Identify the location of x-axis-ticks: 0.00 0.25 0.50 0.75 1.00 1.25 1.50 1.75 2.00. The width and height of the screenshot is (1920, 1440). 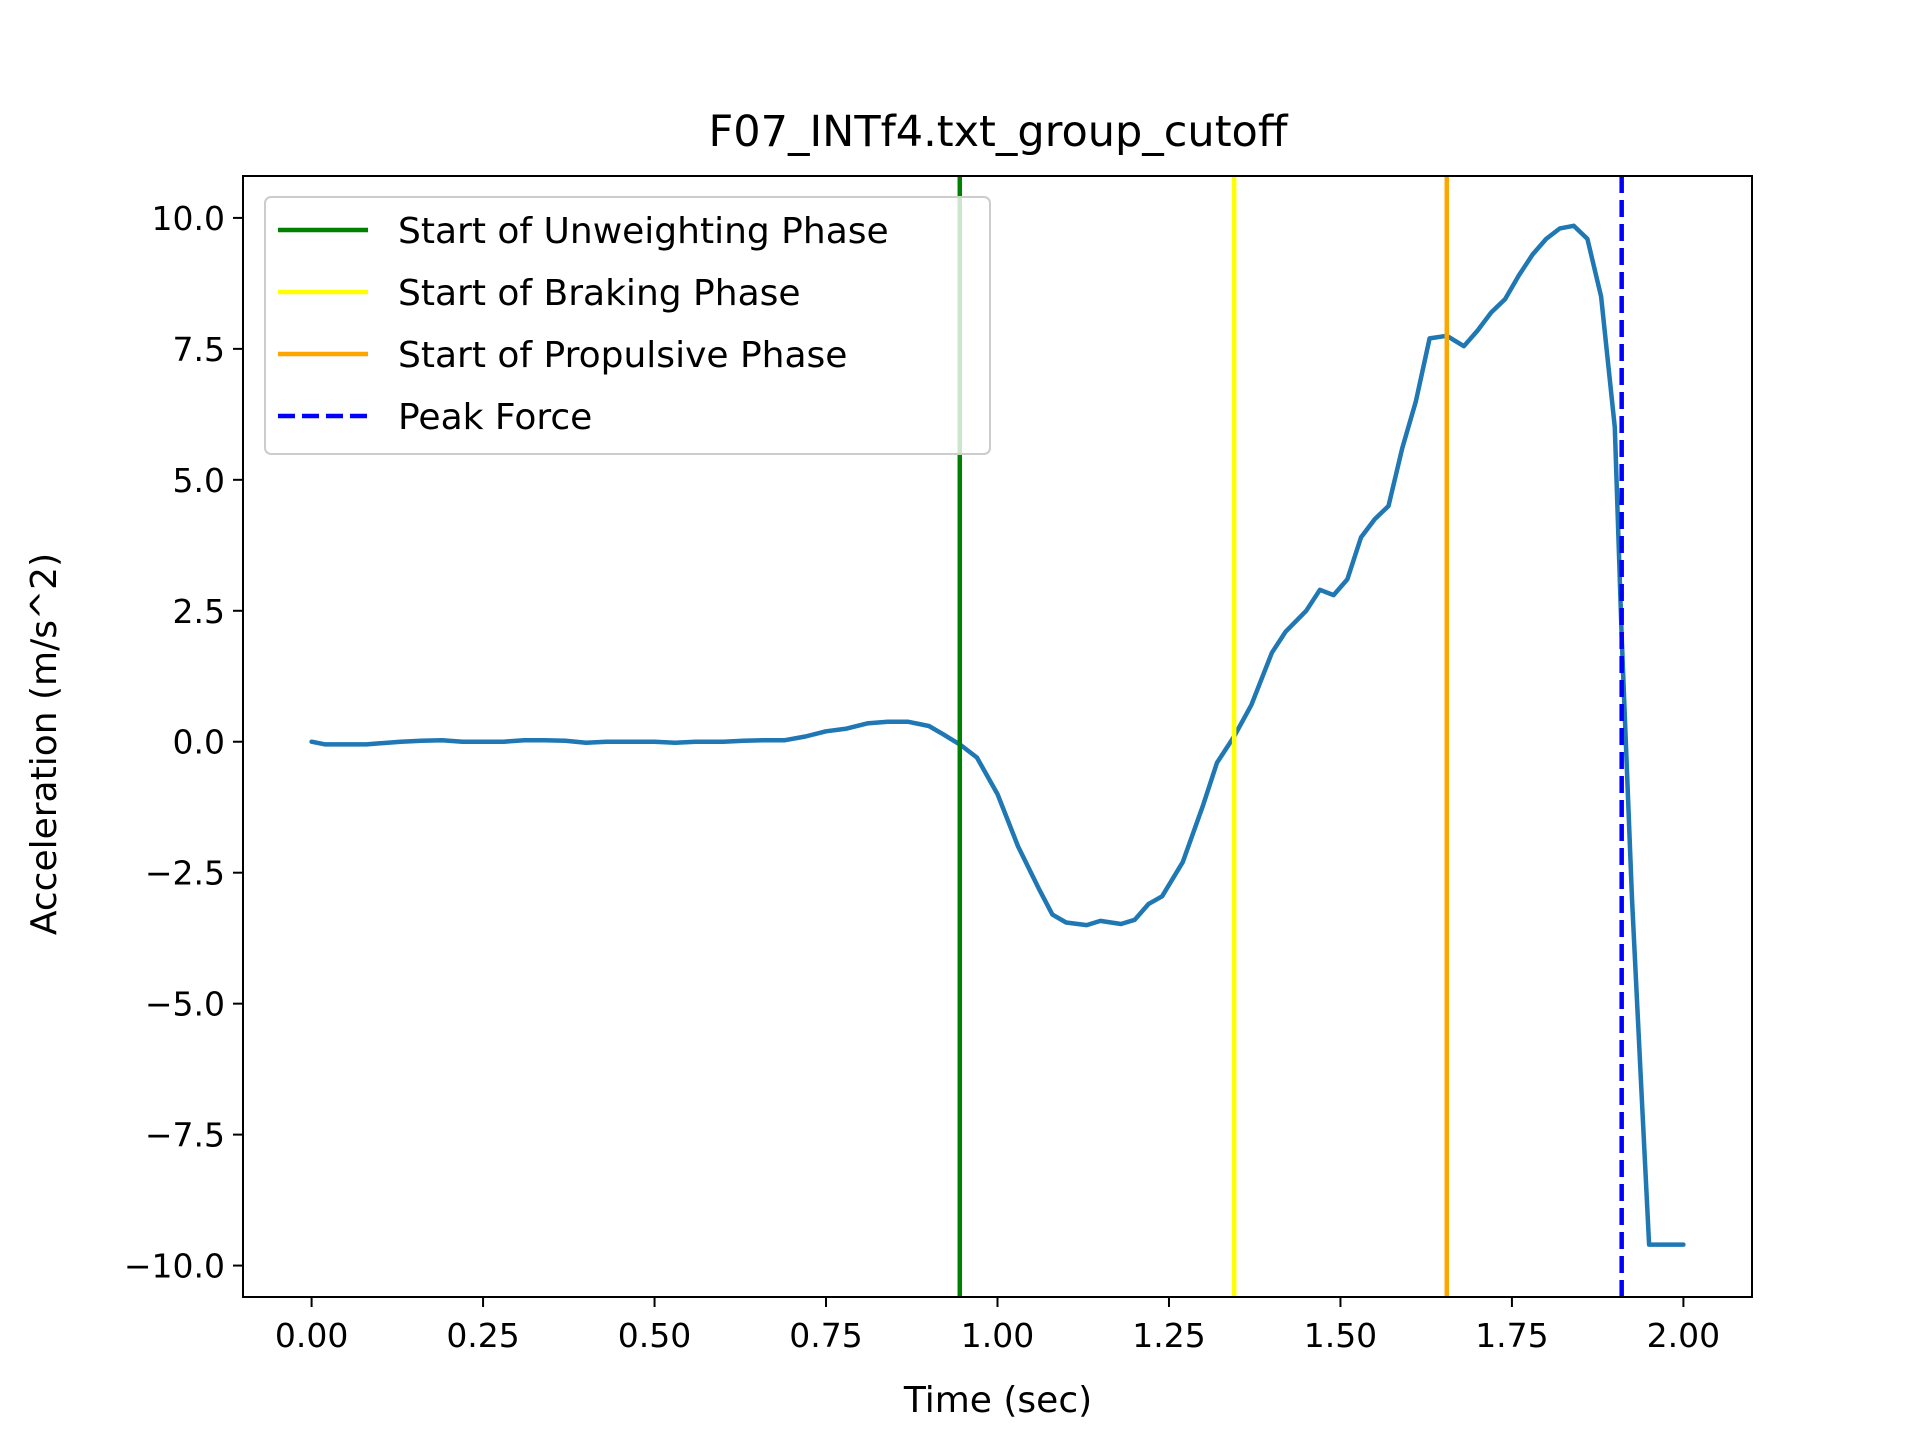
(997, 1326).